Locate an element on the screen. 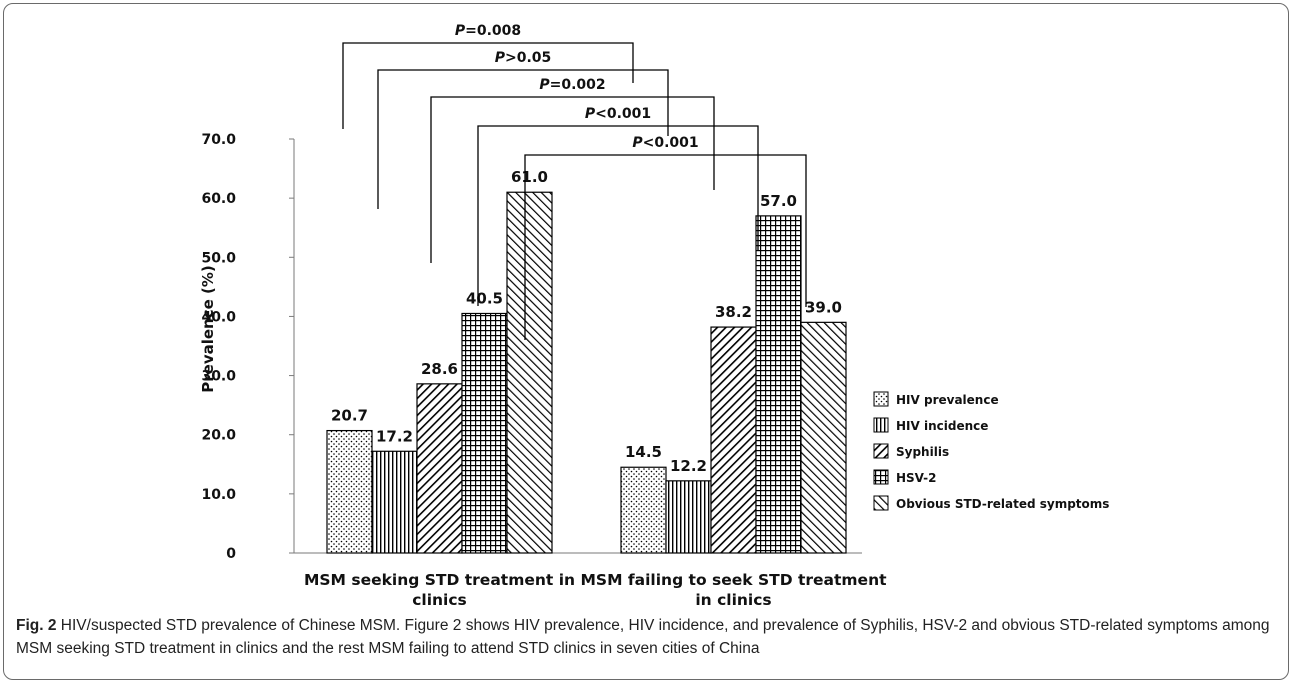  bar-value-label: 12.2 is located at coordinates (688, 466).